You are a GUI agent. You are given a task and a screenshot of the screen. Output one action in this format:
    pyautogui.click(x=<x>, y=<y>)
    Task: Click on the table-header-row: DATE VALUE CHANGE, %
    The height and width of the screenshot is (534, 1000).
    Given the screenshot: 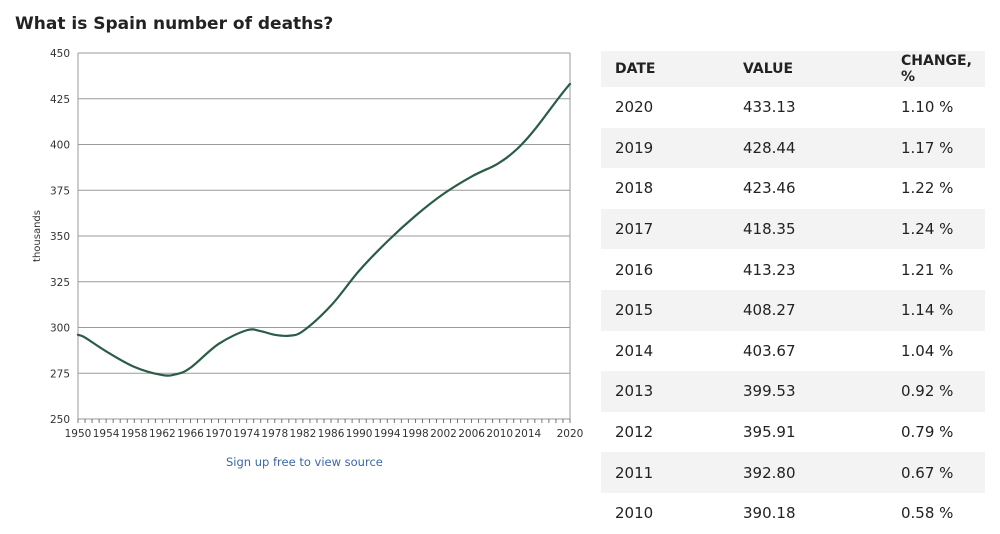 What is the action you would take?
    pyautogui.click(x=793, y=69)
    